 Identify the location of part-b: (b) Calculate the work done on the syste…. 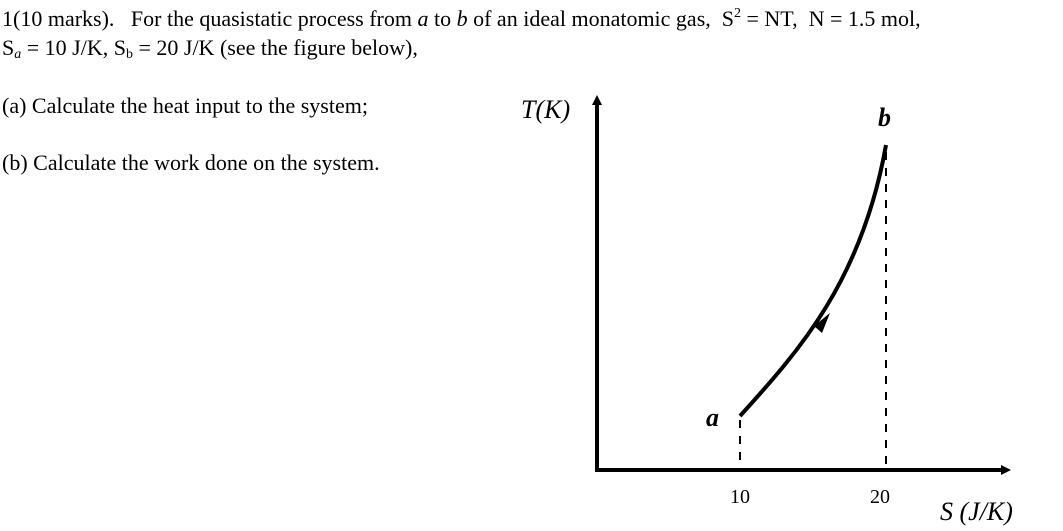
(191, 162).